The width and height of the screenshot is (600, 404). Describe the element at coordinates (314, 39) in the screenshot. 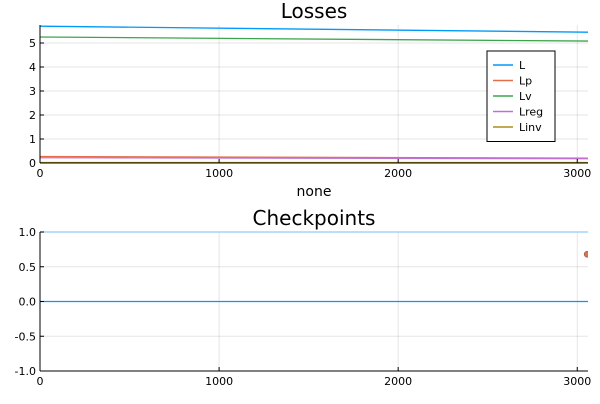

I see `series-line-lv` at that location.